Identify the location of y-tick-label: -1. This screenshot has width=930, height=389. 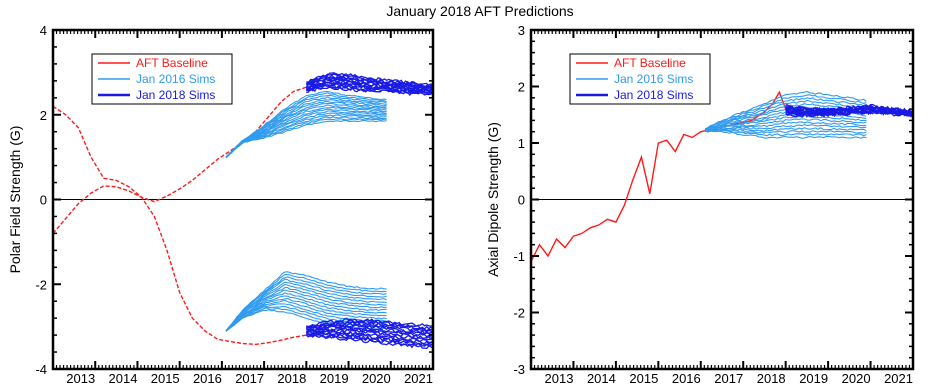
(519, 256).